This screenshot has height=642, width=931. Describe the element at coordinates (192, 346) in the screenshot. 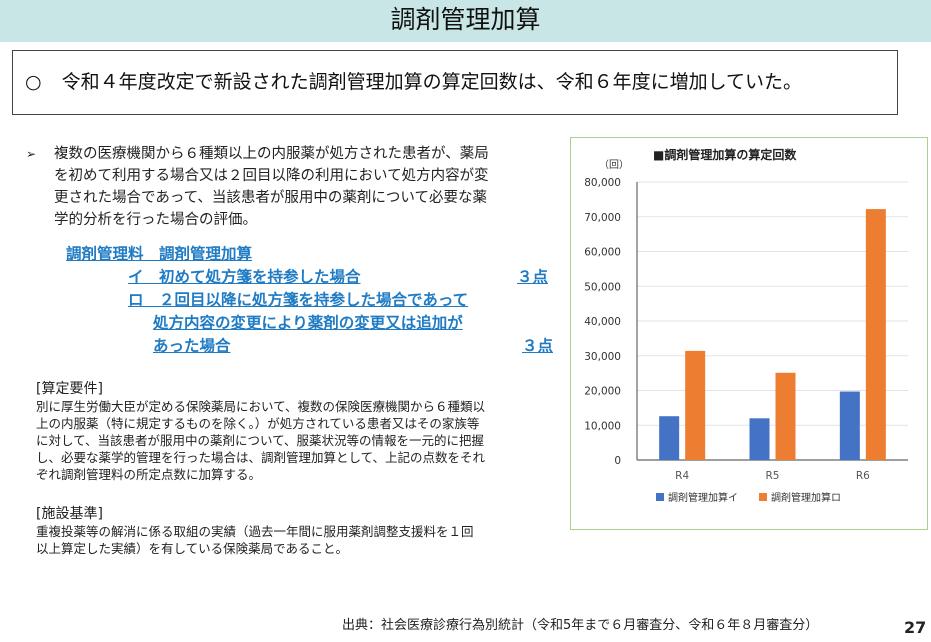

I see `fee-ro-line3: あった場合` at that location.